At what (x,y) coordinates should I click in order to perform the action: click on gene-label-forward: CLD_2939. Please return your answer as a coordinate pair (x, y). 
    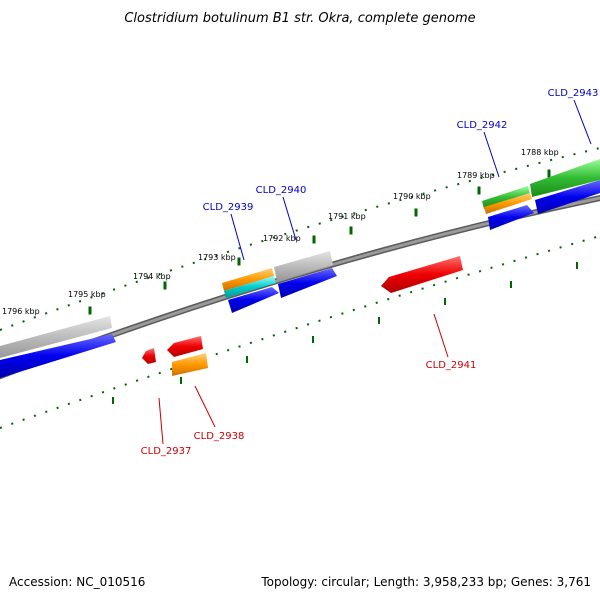
    Looking at the image, I should click on (228, 207).